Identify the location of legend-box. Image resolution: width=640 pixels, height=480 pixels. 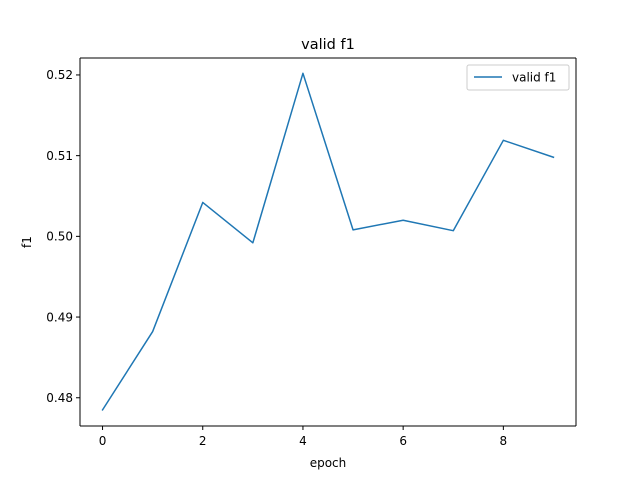
(518, 77).